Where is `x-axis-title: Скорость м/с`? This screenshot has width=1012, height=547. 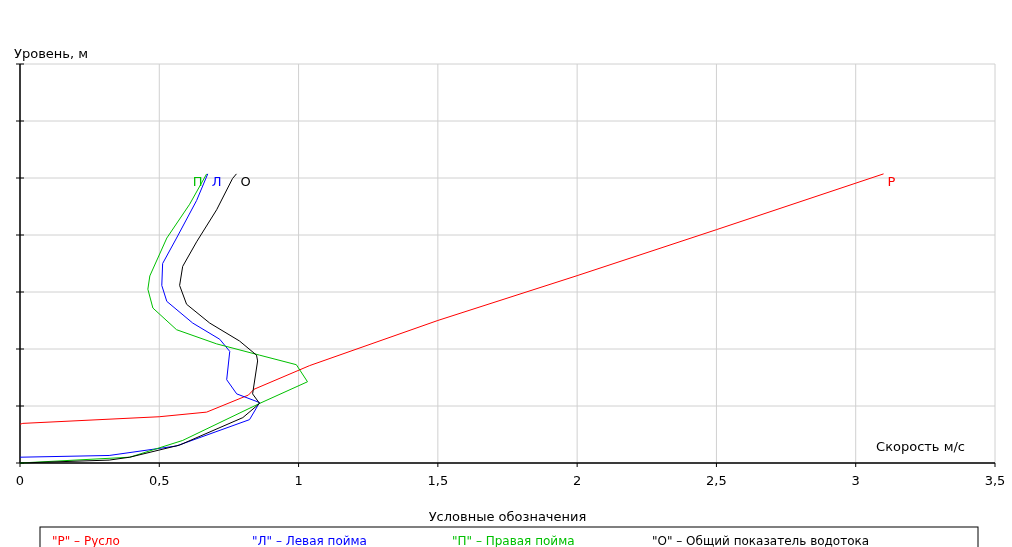 x-axis-title: Скорость м/с is located at coordinates (920, 446).